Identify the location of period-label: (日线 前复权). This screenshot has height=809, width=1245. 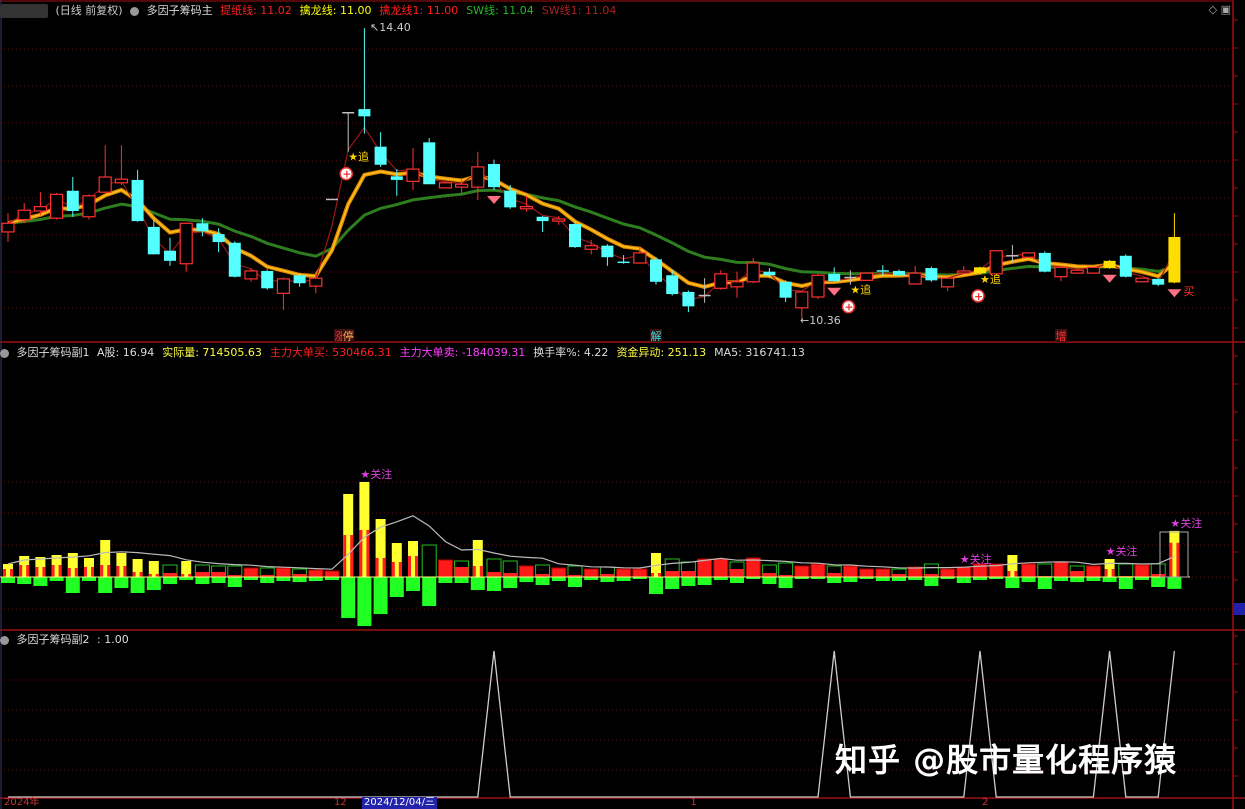
(89, 10).